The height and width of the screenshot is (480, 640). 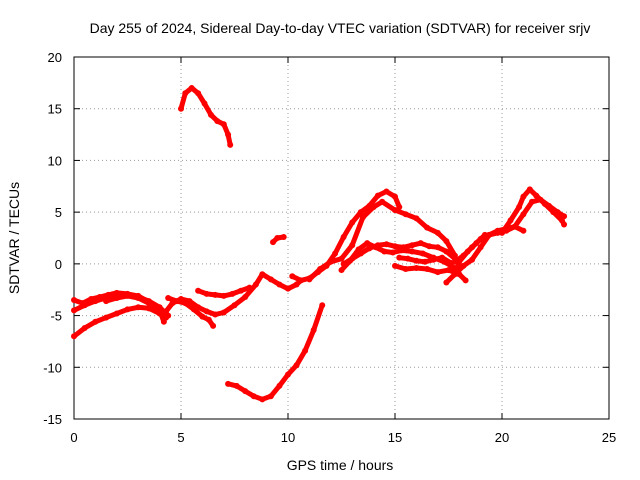 I want to click on x-axis-label: GPS time / hours, so click(x=340, y=465).